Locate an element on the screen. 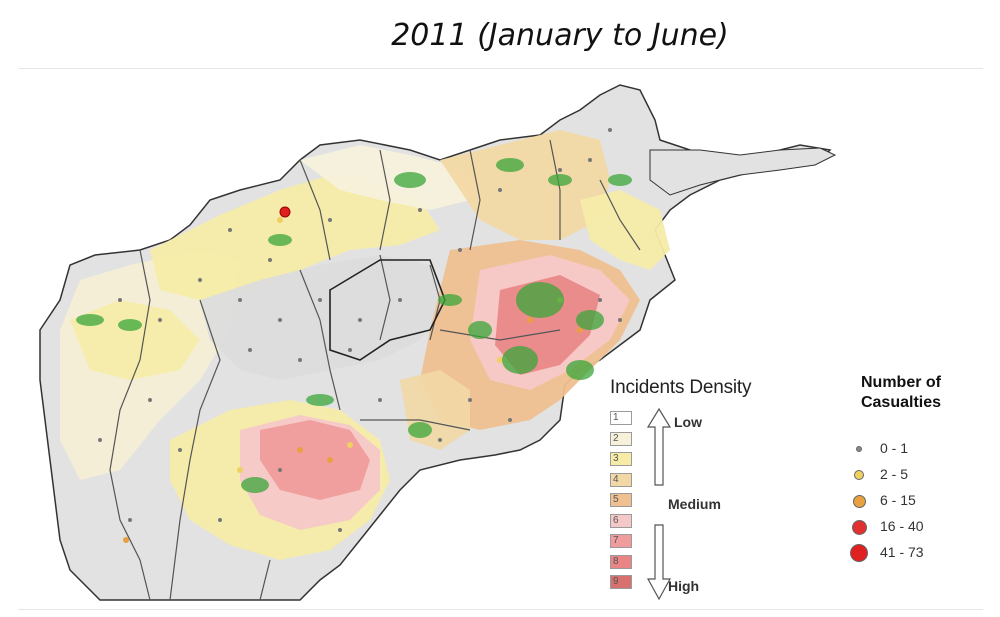 This screenshot has width=1000, height=617. casualty-legend-row: 41 - 73 is located at coordinates (911, 553).